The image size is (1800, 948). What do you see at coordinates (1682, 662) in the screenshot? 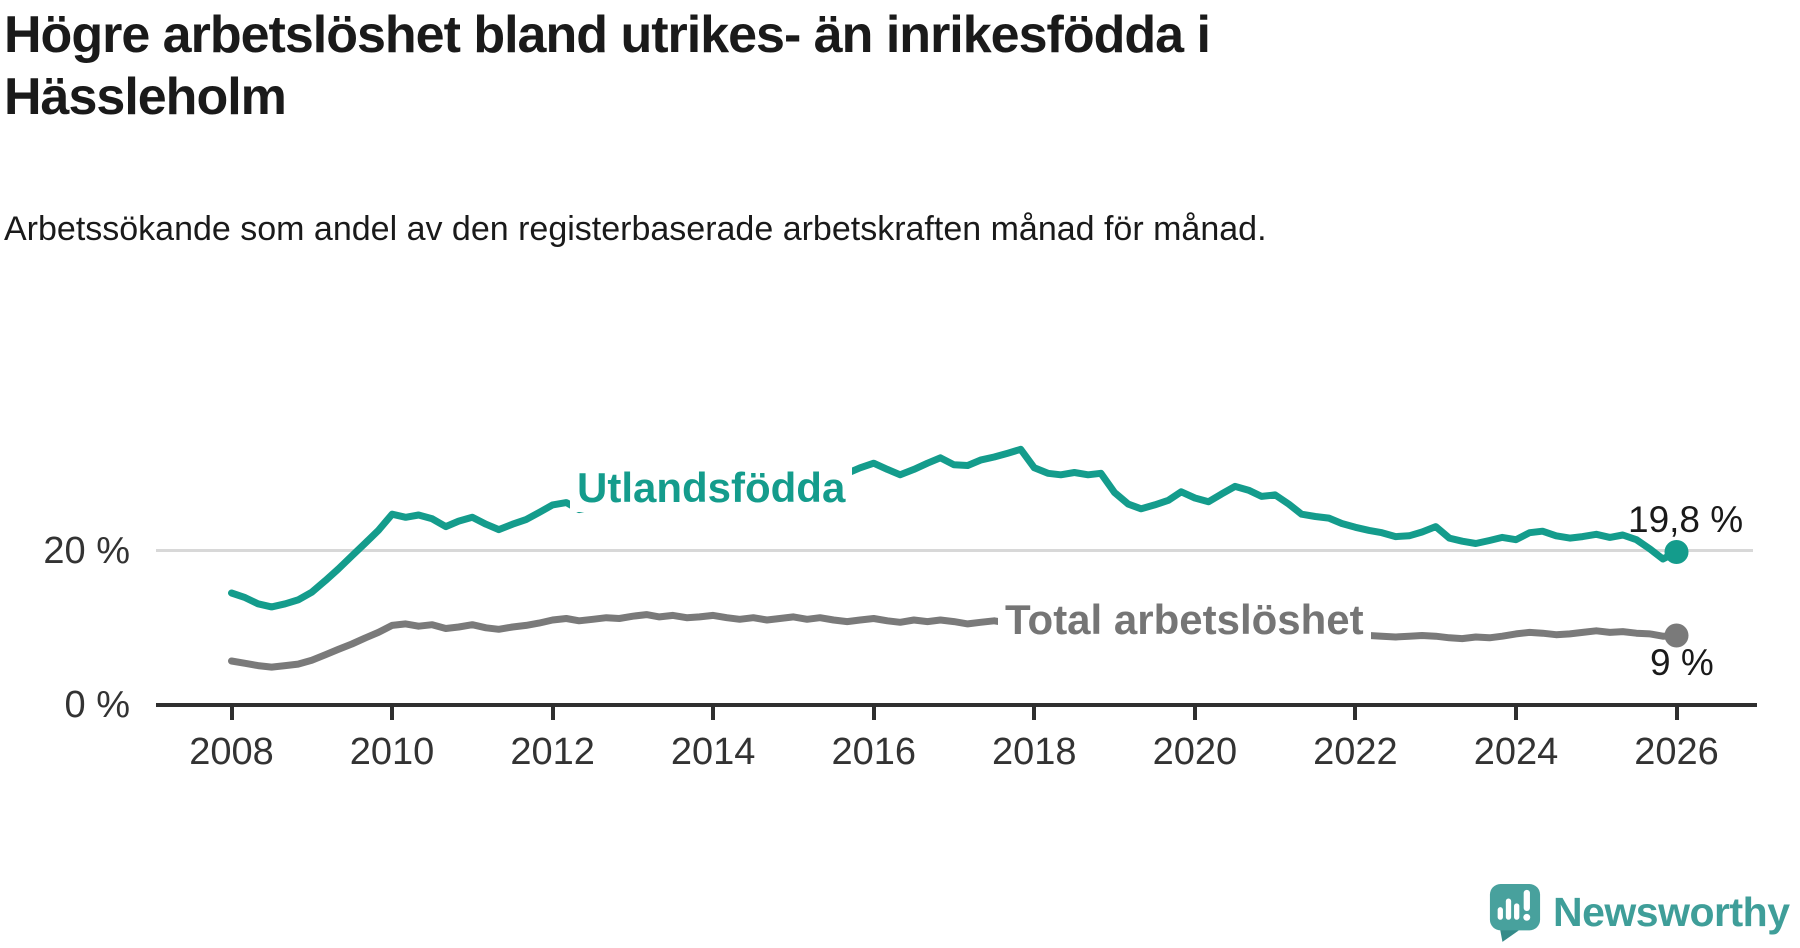
I see `end-value-label-total: 9 %` at bounding box center [1682, 662].